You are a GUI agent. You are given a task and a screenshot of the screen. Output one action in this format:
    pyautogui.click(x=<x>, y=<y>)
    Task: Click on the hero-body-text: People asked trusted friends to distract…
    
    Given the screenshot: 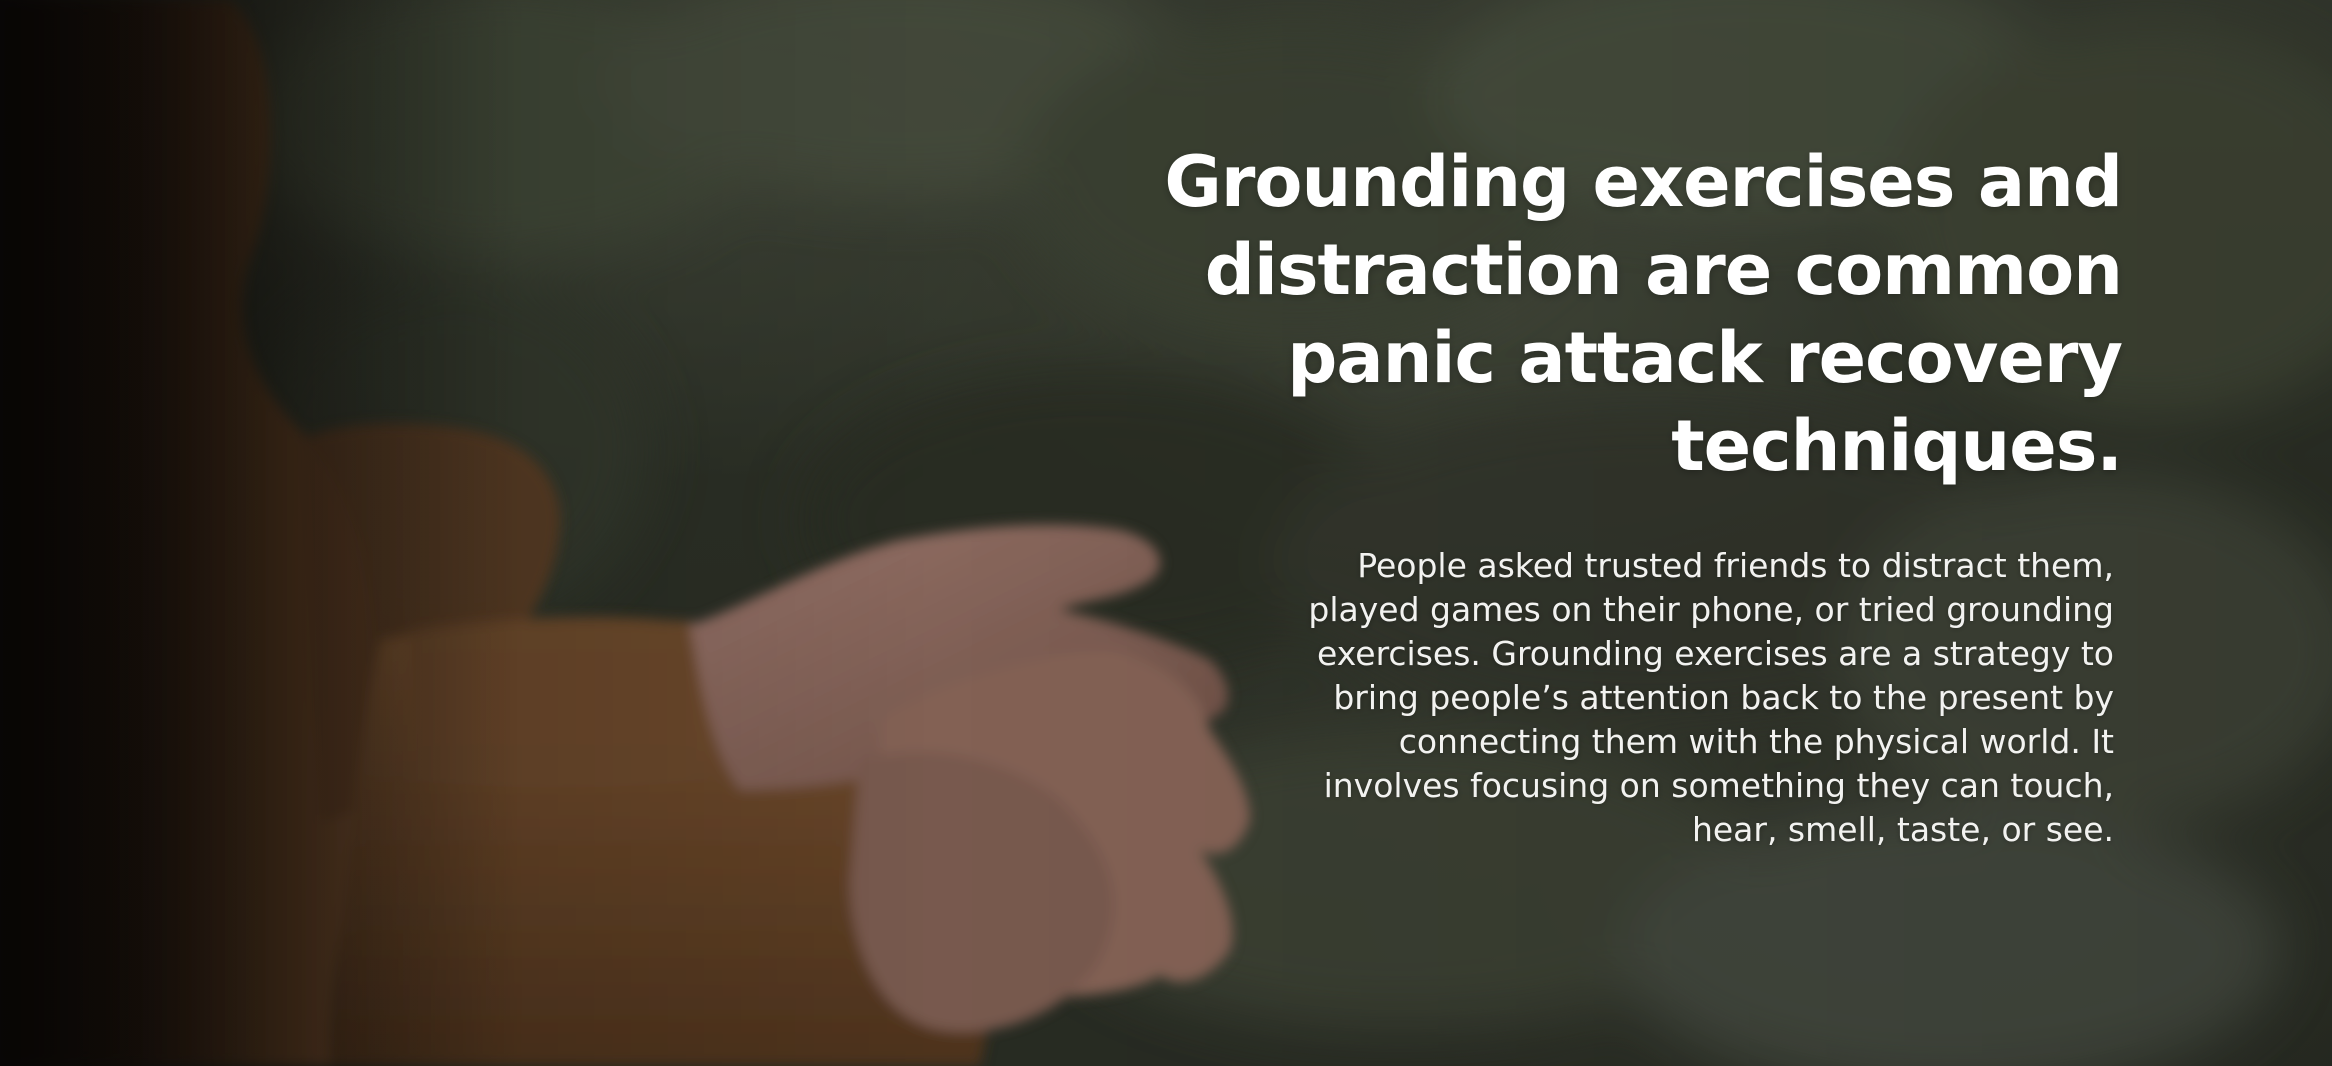 What is the action you would take?
    pyautogui.click(x=1711, y=697)
    